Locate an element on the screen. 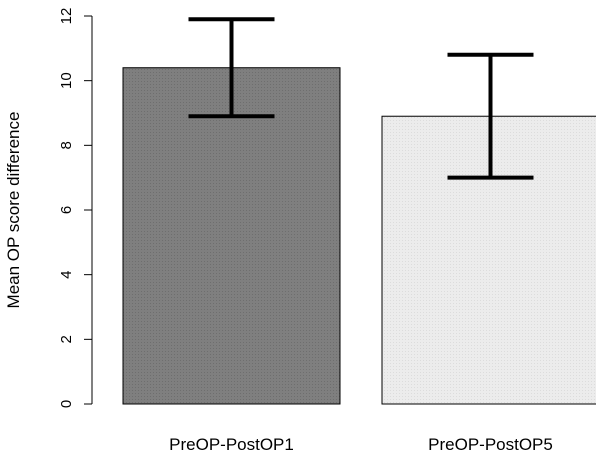 This screenshot has height=459, width=596. y-tick-label: 10 is located at coordinates (66, 80).